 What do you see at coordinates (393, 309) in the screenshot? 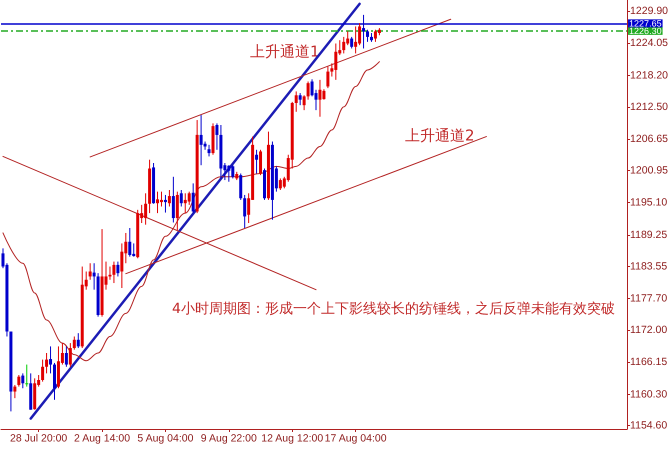
I see `annotation: 4小时周期图：形成一个上下影线较长的纺锤线，之后反弹未能有效突破` at bounding box center [393, 309].